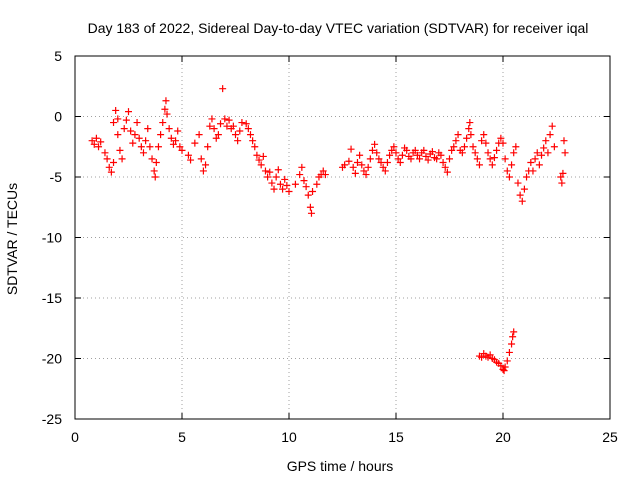 This screenshot has height=480, width=640. Describe the element at coordinates (182, 437) in the screenshot. I see `x-tick-label: 5` at that location.